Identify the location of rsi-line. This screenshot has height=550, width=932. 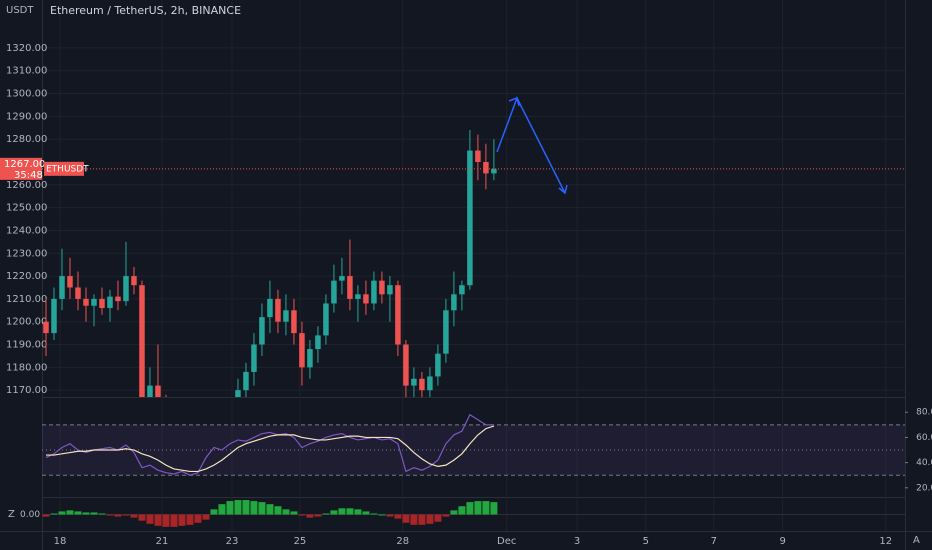
(269, 444).